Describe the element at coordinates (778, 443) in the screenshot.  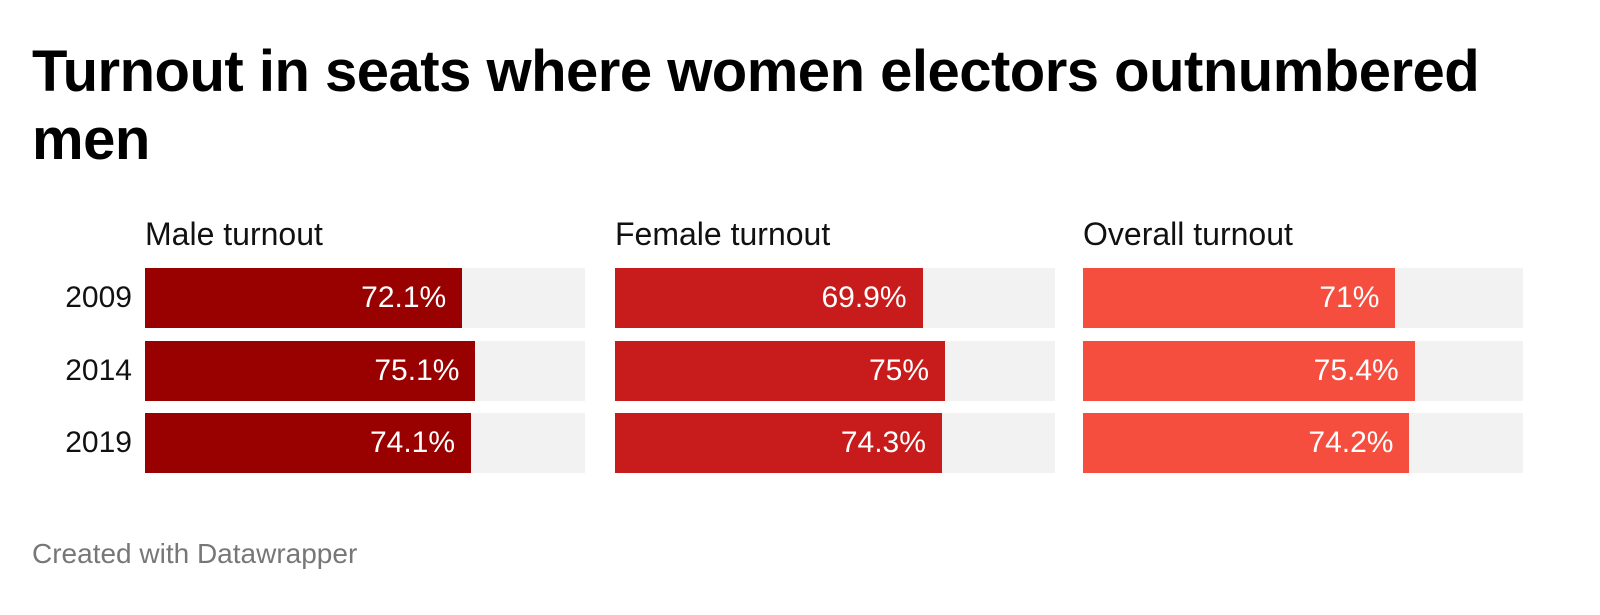
I see `bar-1-2019: 74.3%` at that location.